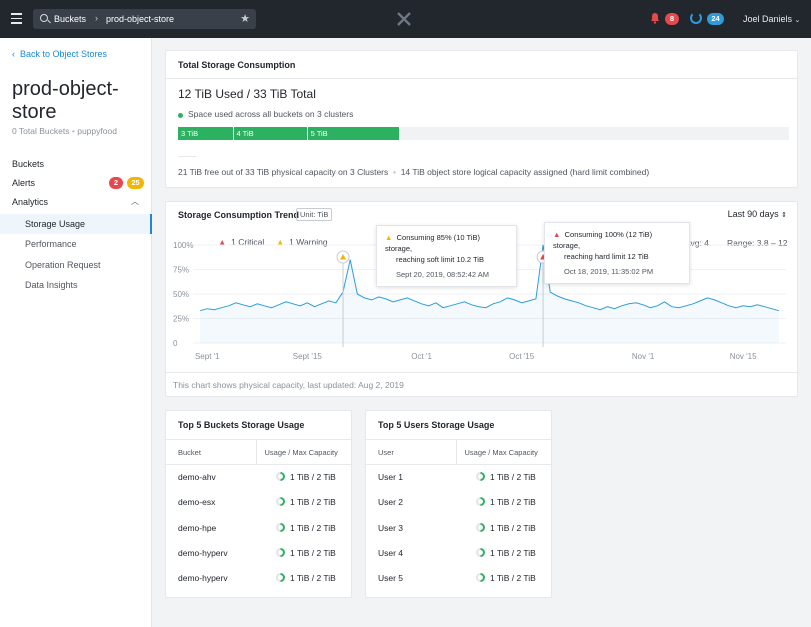 Image resolution: width=811 pixels, height=627 pixels. I want to click on series-area, so click(489, 294).